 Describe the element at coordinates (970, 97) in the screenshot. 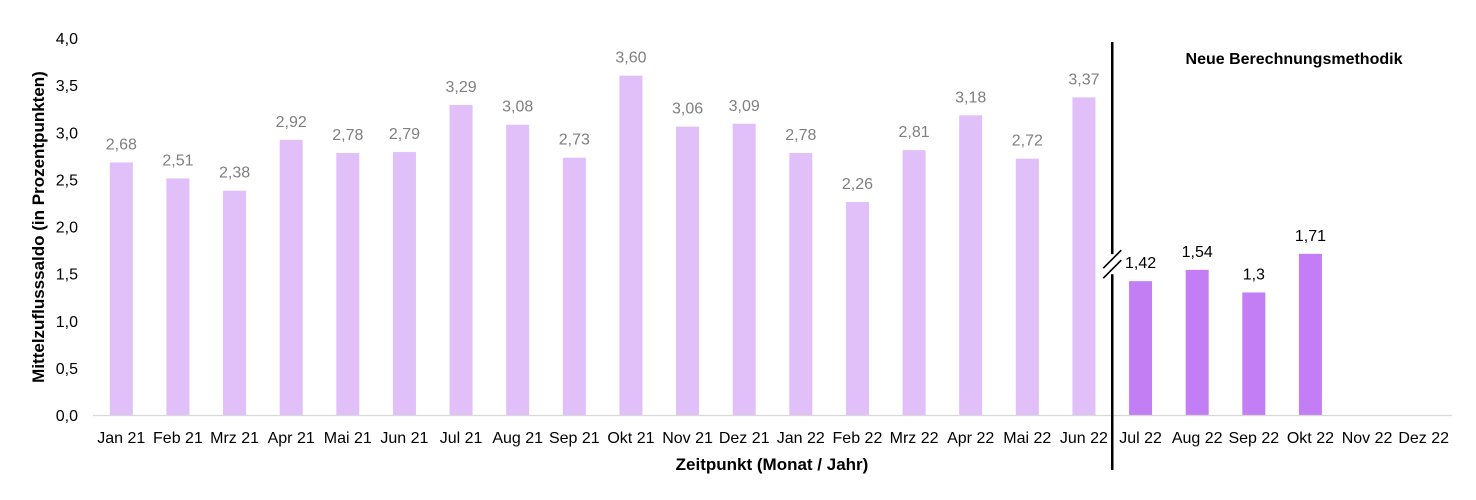

I see `data-label: 3,18` at that location.